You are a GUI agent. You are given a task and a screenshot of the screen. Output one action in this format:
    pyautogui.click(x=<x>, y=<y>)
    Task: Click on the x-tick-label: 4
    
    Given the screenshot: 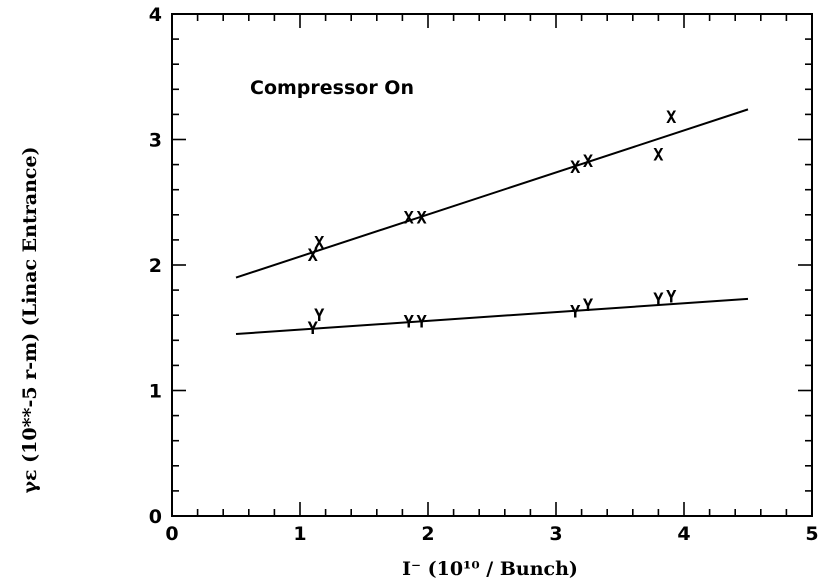 What is the action you would take?
    pyautogui.click(x=683, y=534)
    